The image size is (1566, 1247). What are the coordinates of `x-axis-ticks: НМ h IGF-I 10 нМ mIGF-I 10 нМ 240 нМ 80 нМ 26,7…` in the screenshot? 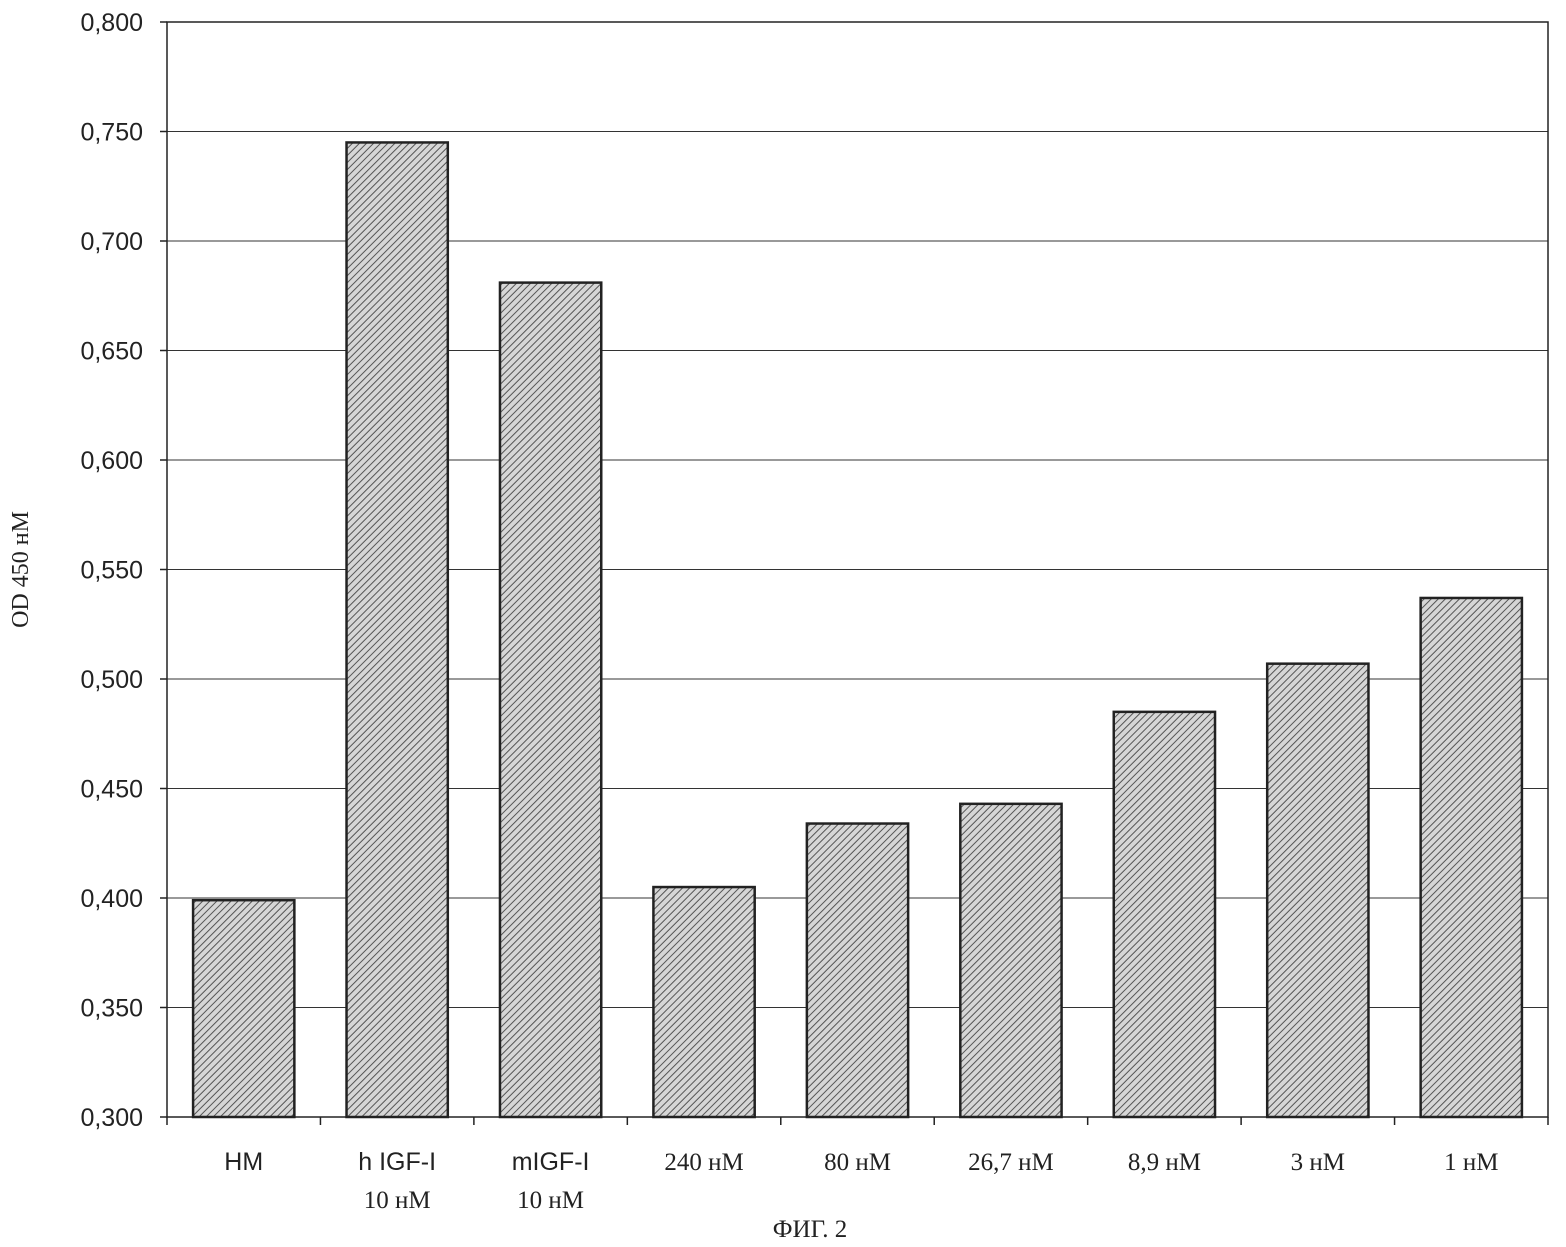 It's located at (857, 1165).